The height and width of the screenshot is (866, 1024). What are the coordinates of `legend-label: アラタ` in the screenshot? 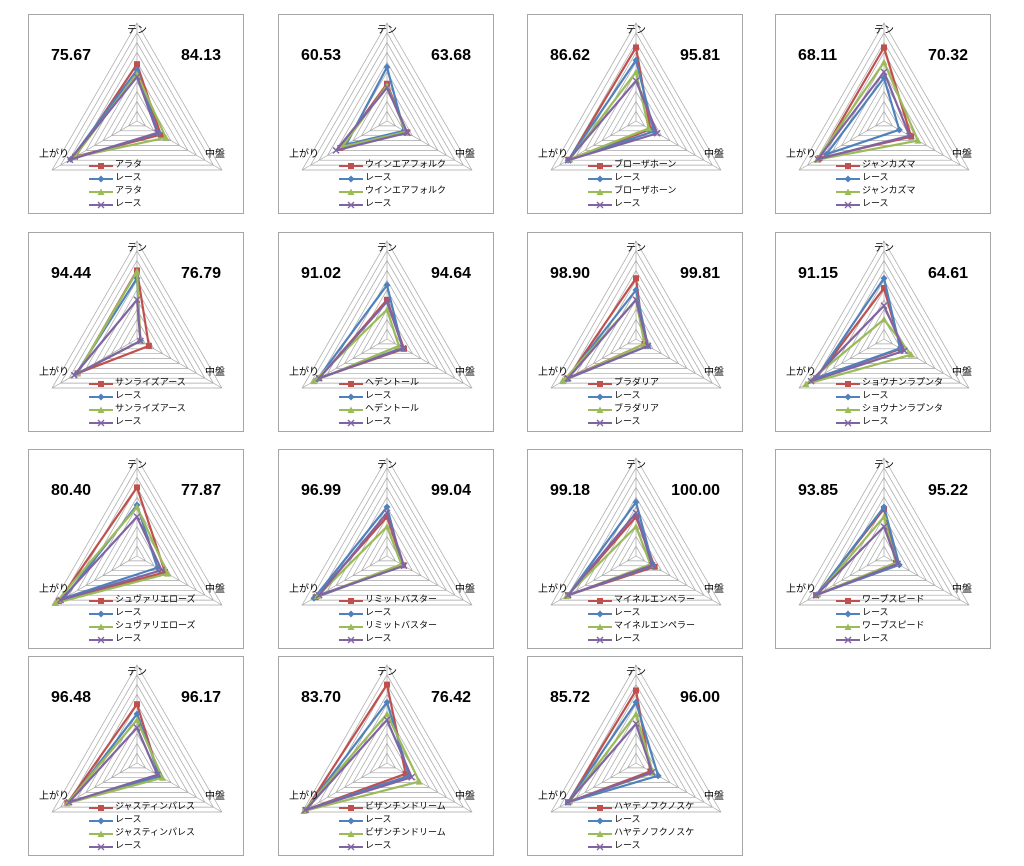 It's located at (129, 165).